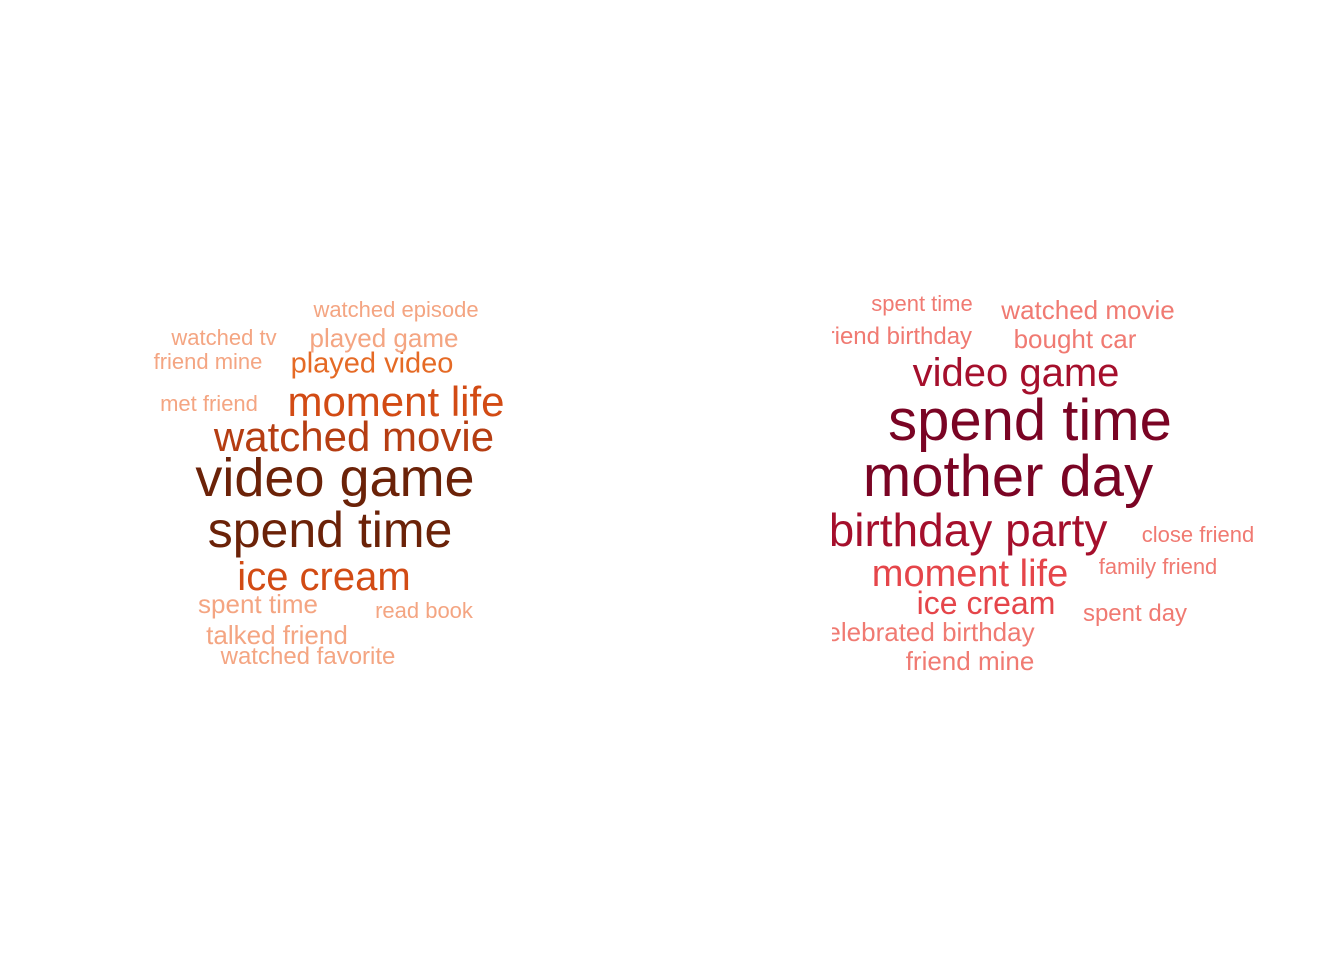  I want to click on word-left-talked-friend: talked friend, so click(277, 635).